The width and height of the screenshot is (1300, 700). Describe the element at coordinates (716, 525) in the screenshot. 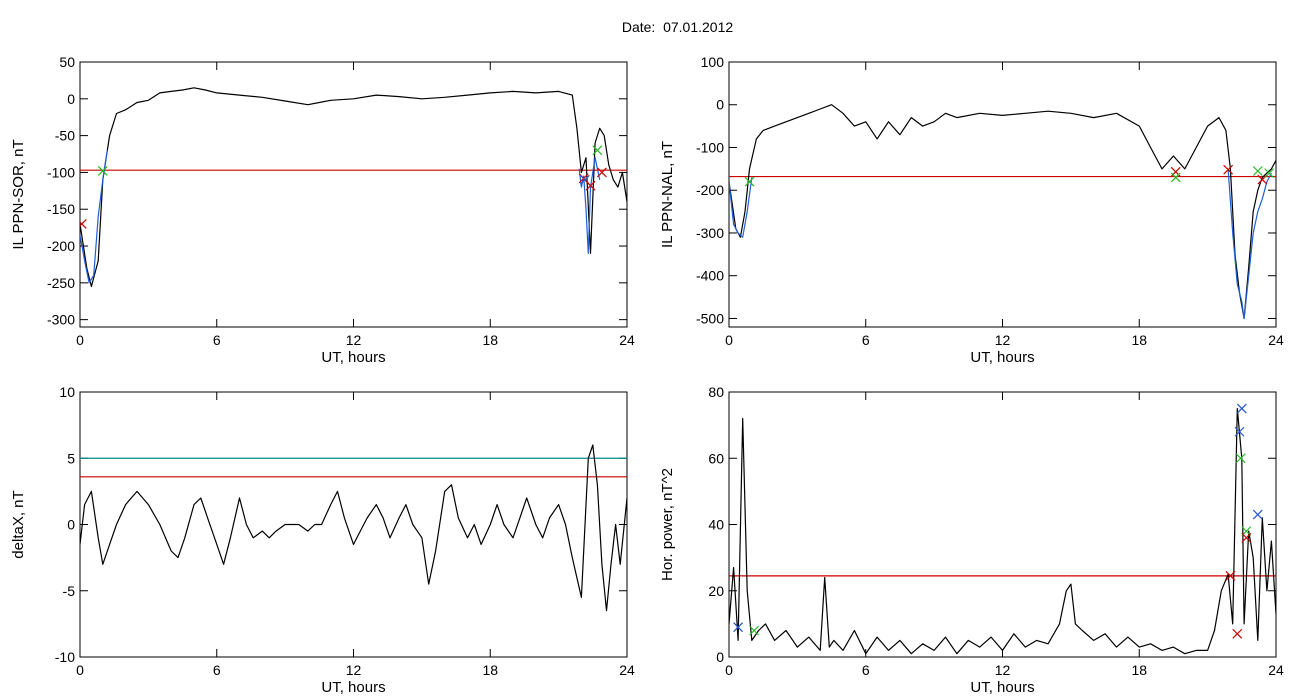

I see `y-tick-label: 40` at that location.